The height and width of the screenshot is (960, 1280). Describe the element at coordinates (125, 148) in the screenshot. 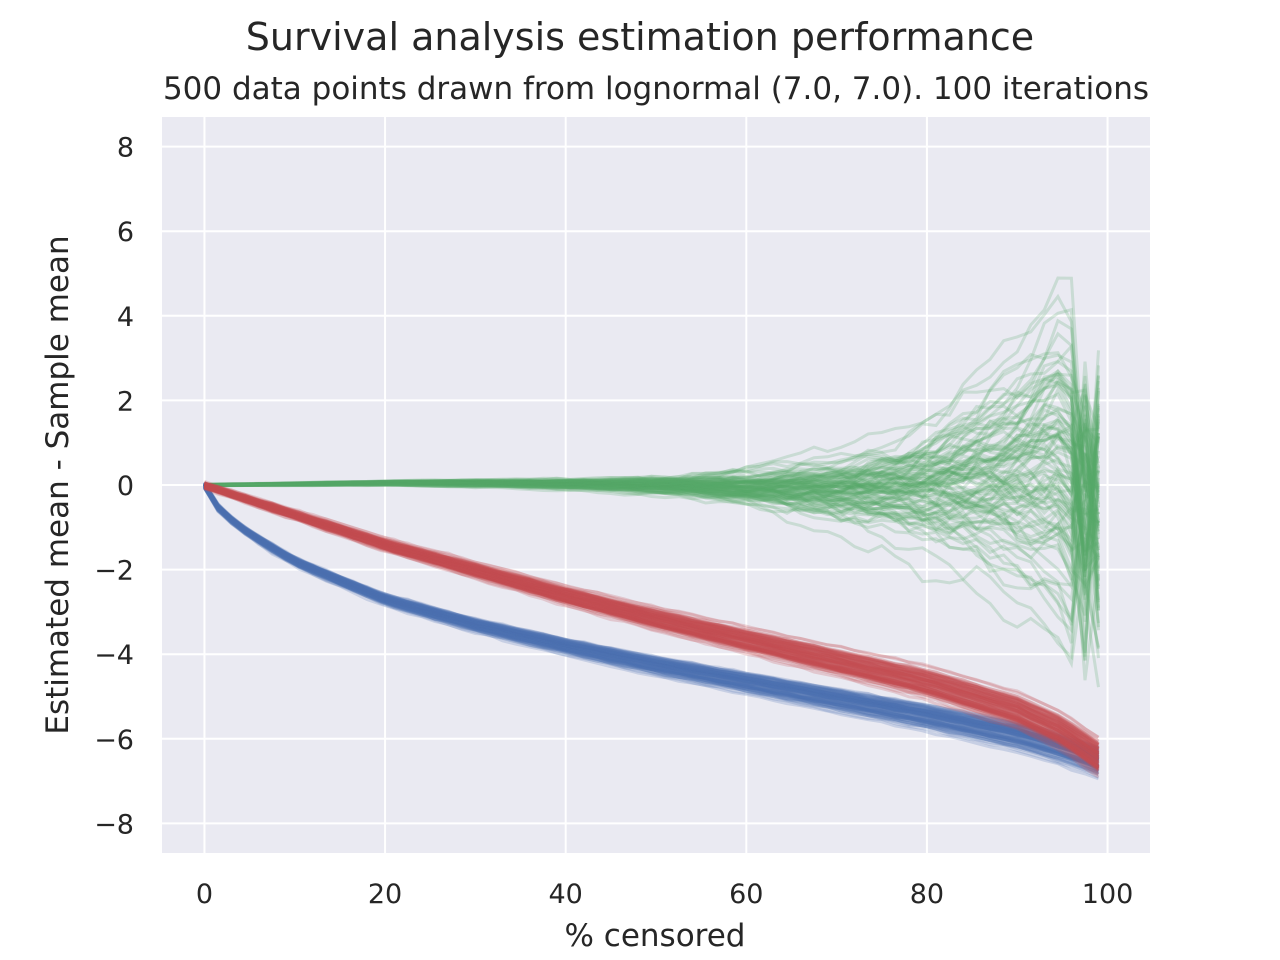

I see `y-tick-label: 8` at that location.